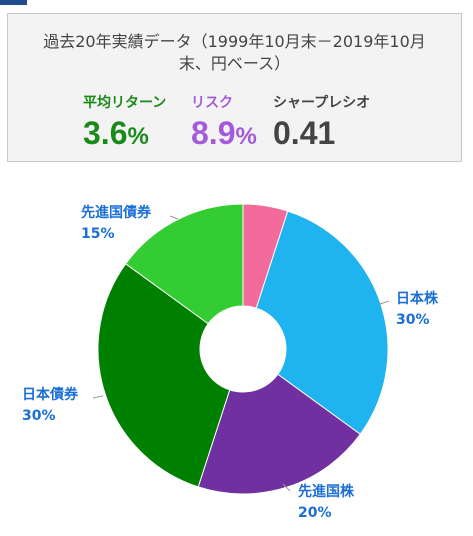 Image resolution: width=473 pixels, height=536 pixels. I want to click on period-caption: 過去20年実績データ（1999年10月末－2019年10月 末、円ベース）, so click(234, 53).